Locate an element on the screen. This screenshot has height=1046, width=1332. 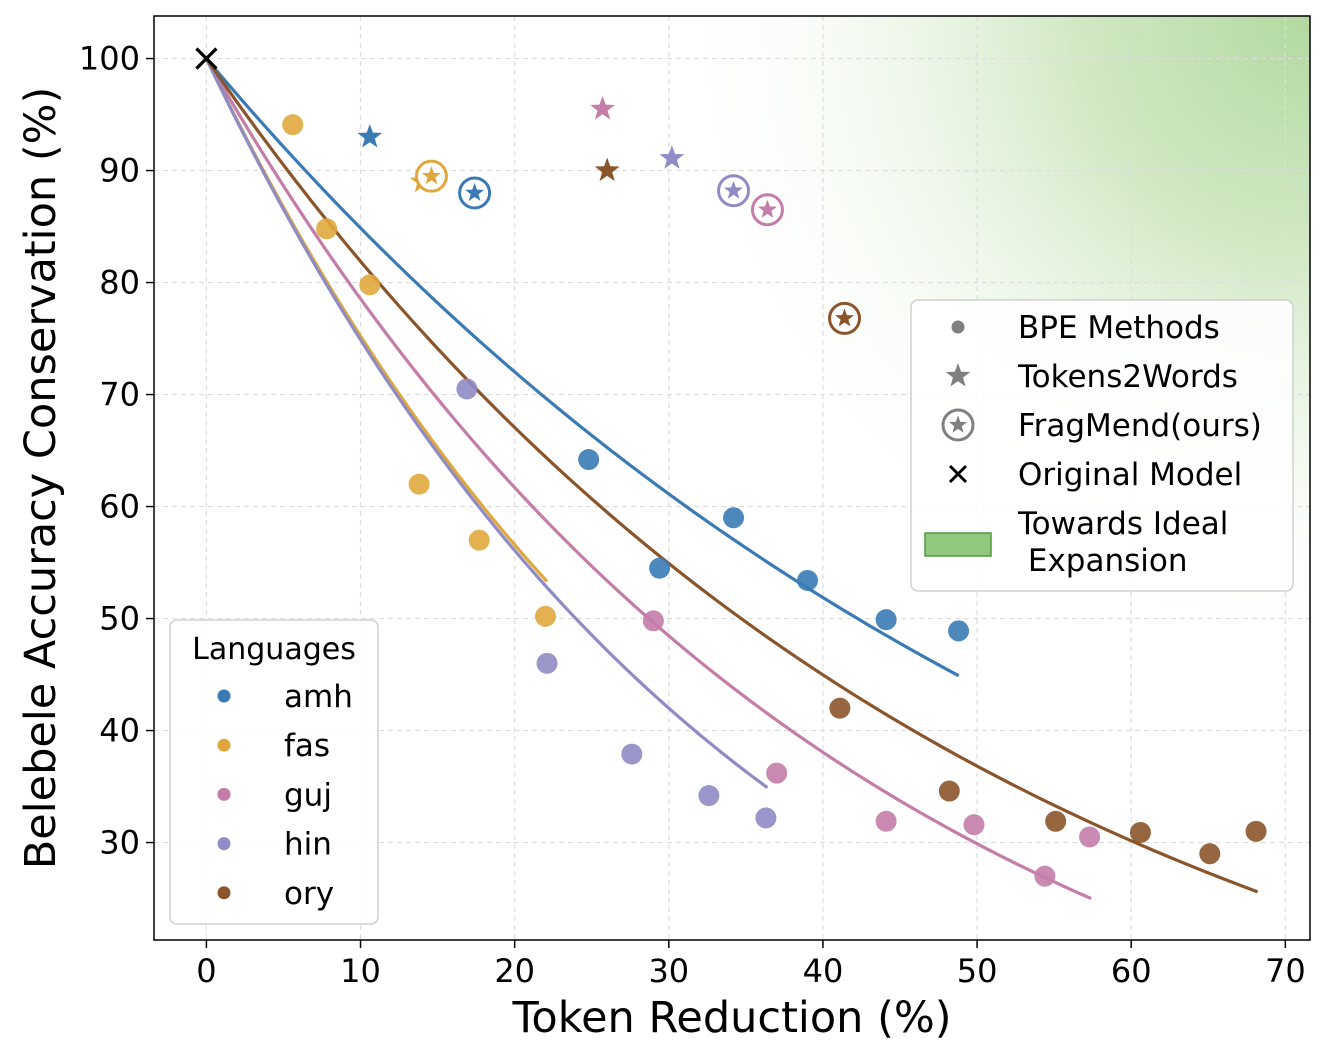
legend-ideal-label-line1: Towards Ideal is located at coordinates (1122, 524).